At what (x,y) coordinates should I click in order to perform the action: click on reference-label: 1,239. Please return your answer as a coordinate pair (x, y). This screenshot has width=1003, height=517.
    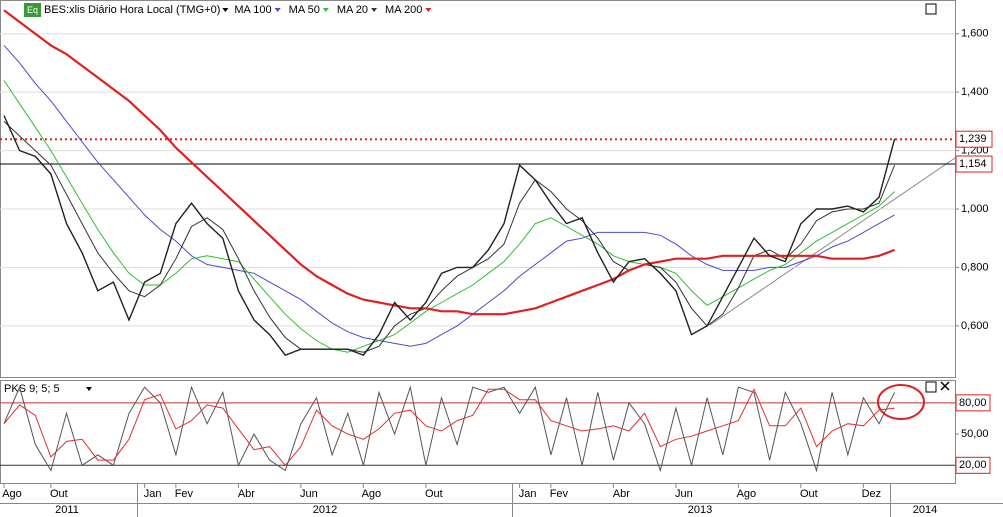
    Looking at the image, I should click on (973, 139).